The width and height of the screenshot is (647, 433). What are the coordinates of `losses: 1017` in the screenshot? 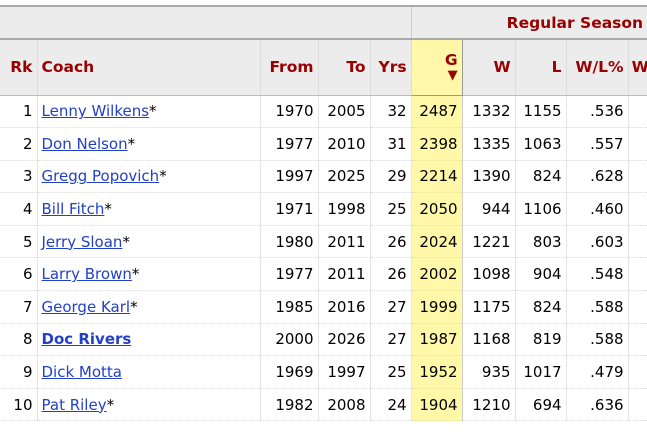 It's located at (541, 372).